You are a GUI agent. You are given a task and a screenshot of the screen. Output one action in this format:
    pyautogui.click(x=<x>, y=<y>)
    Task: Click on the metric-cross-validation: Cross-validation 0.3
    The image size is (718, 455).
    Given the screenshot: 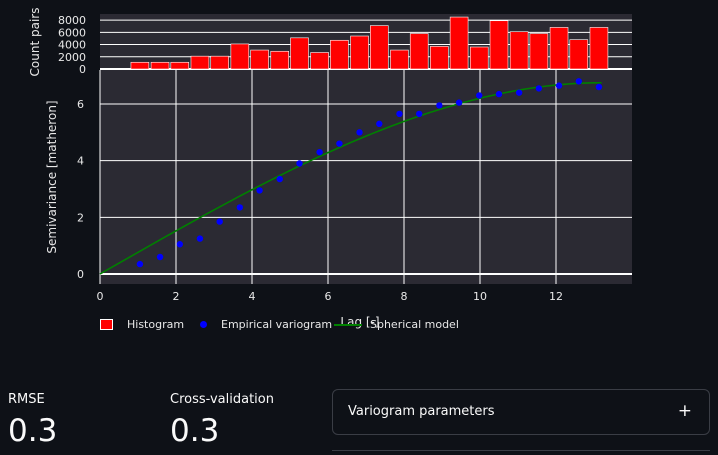 What is the action you would take?
    pyautogui.click(x=222, y=420)
    